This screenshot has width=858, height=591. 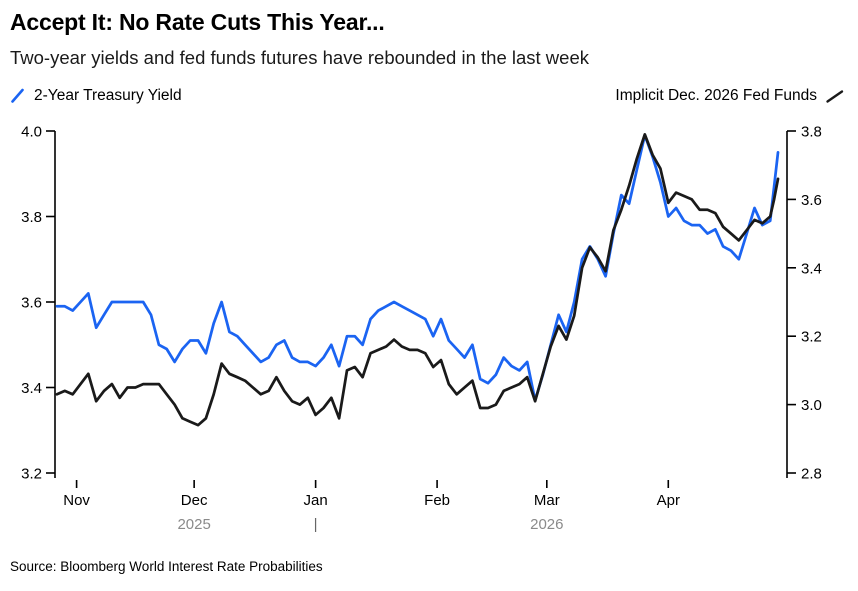 I want to click on legend-fed-funds: Implicit Dec. 2026 Fed Funds, so click(x=730, y=96).